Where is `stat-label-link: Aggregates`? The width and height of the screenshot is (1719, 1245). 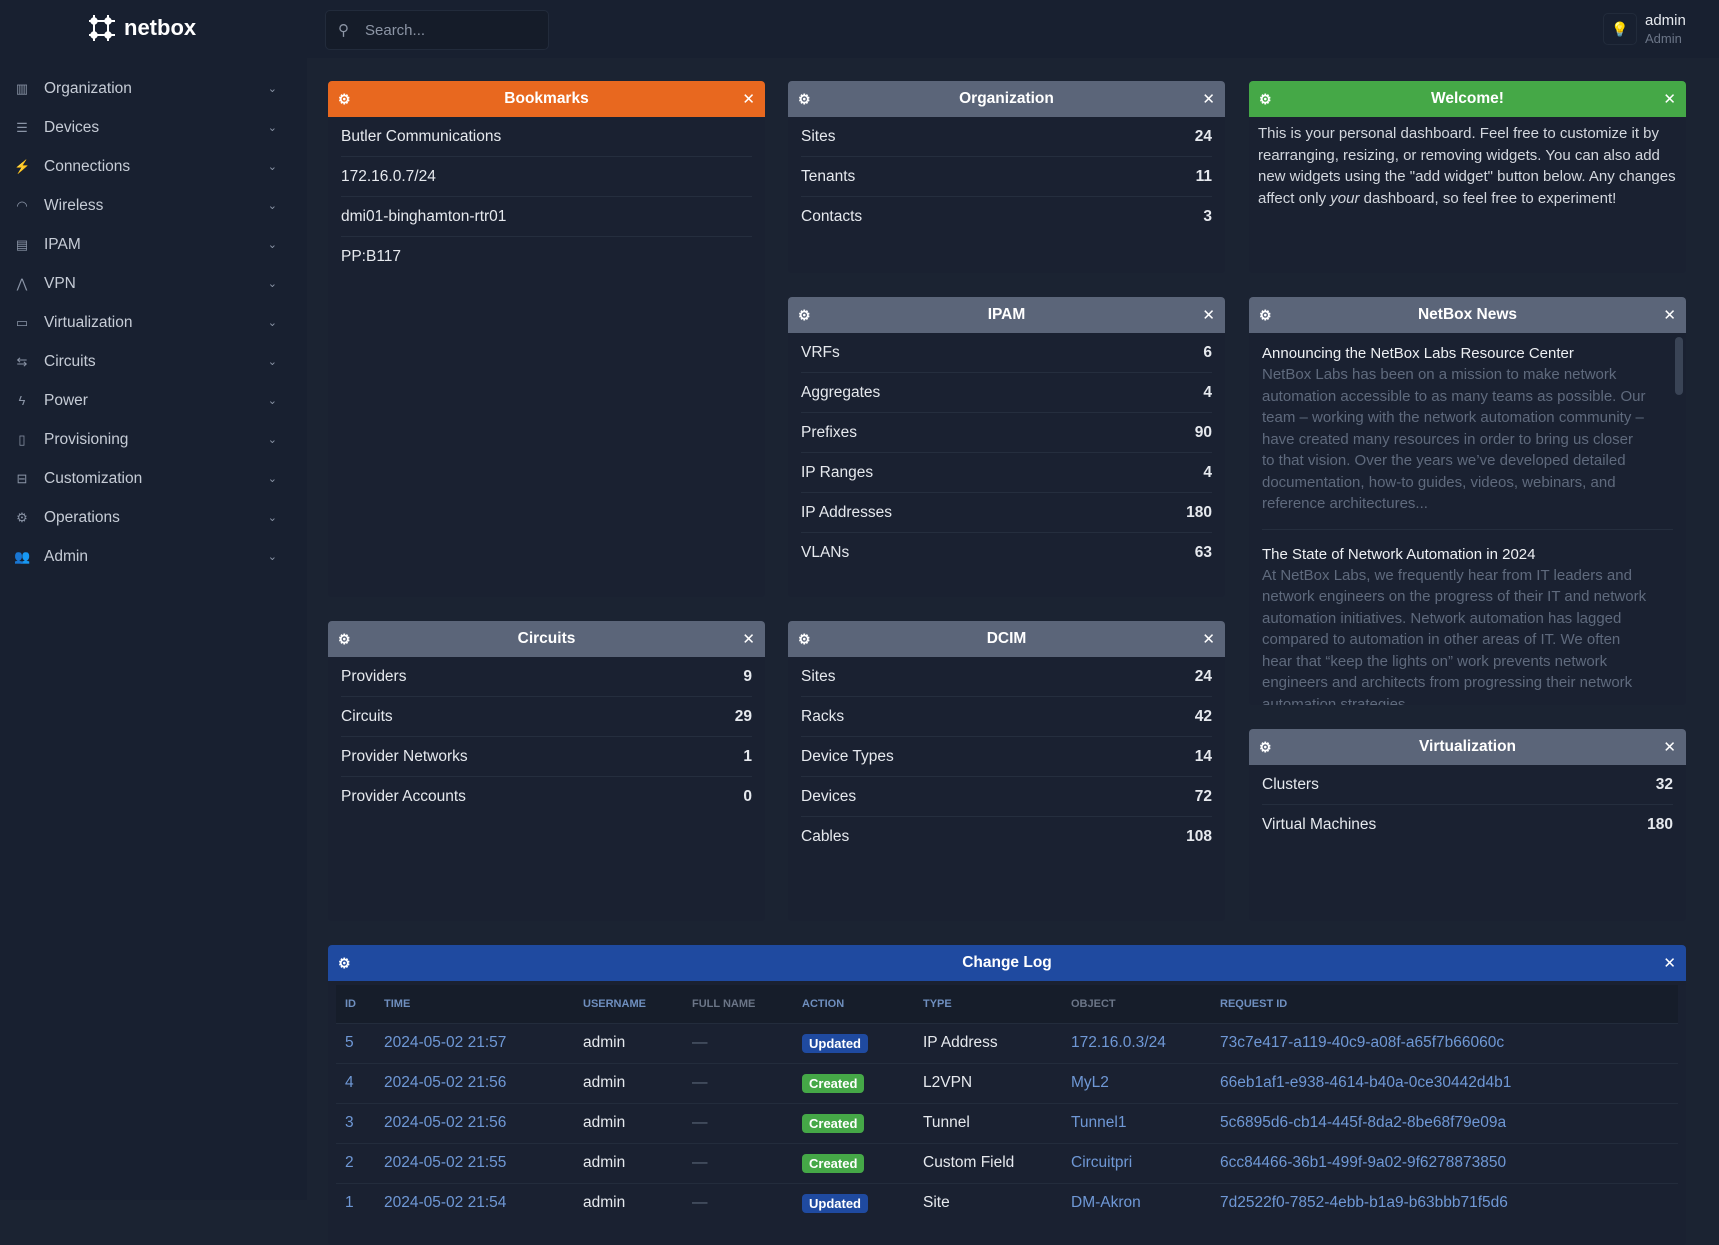 stat-label-link: Aggregates is located at coordinates (841, 392).